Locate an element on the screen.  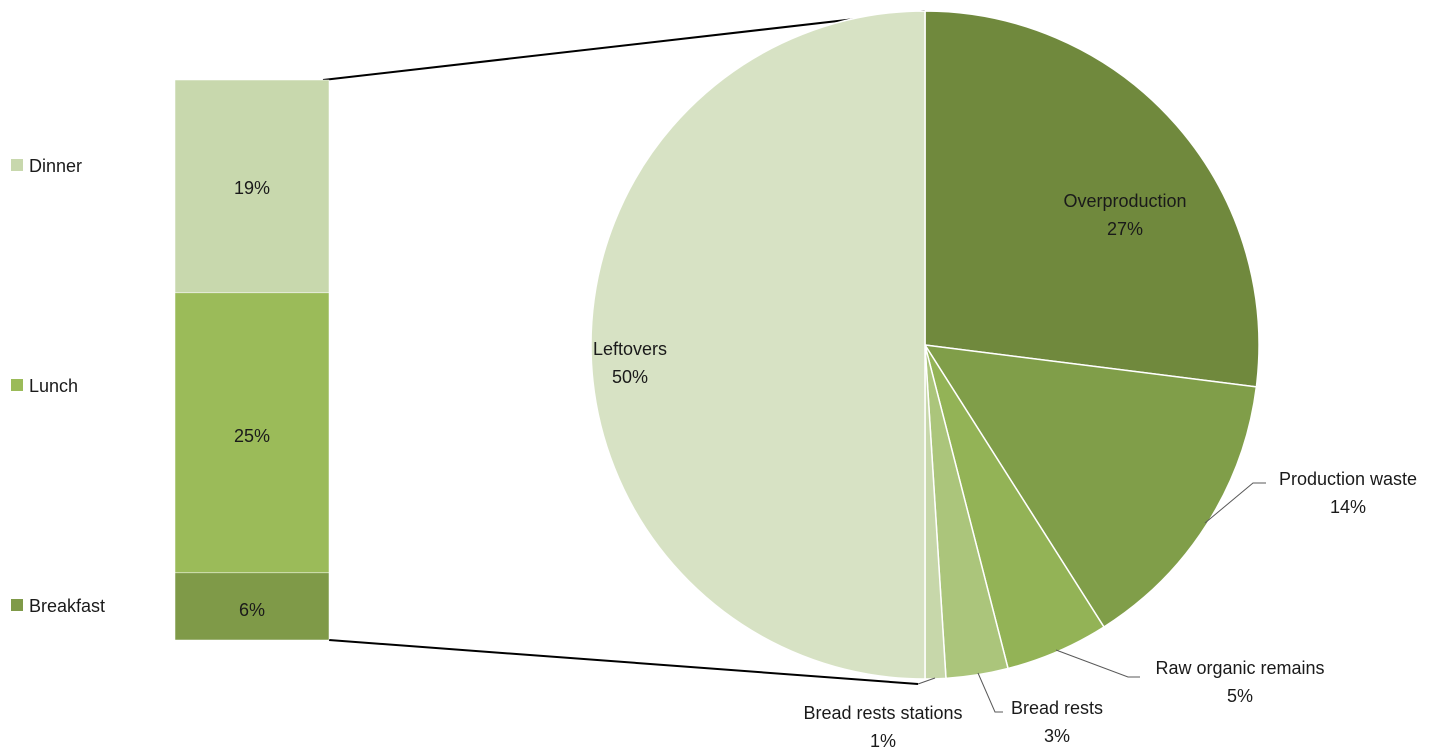
bar-segment-lunch is located at coordinates (252, 433).